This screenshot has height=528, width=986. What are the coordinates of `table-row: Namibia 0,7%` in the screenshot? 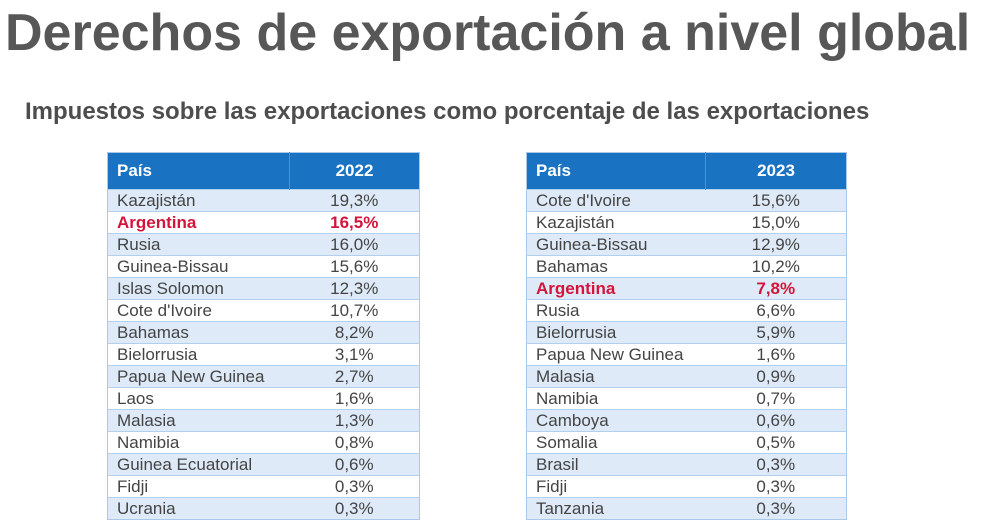 It's located at (686, 398).